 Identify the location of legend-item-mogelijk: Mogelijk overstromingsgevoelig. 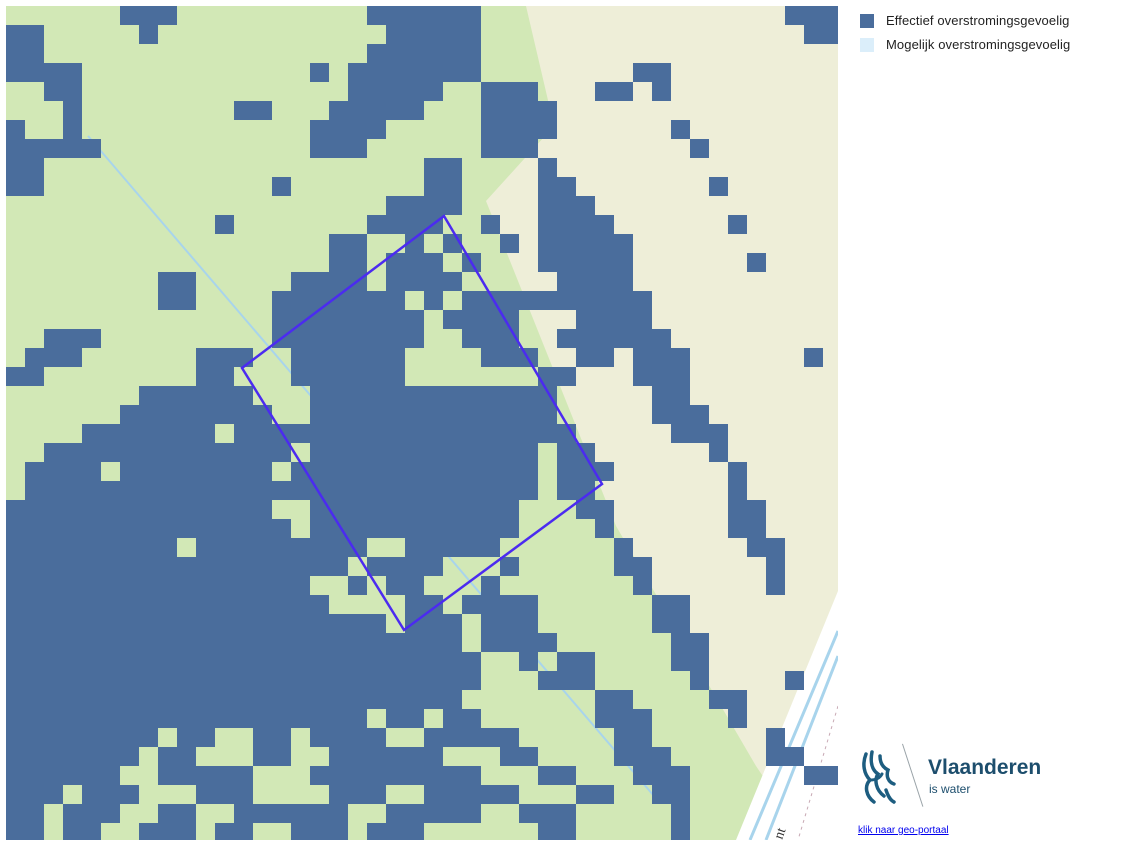
(965, 44).